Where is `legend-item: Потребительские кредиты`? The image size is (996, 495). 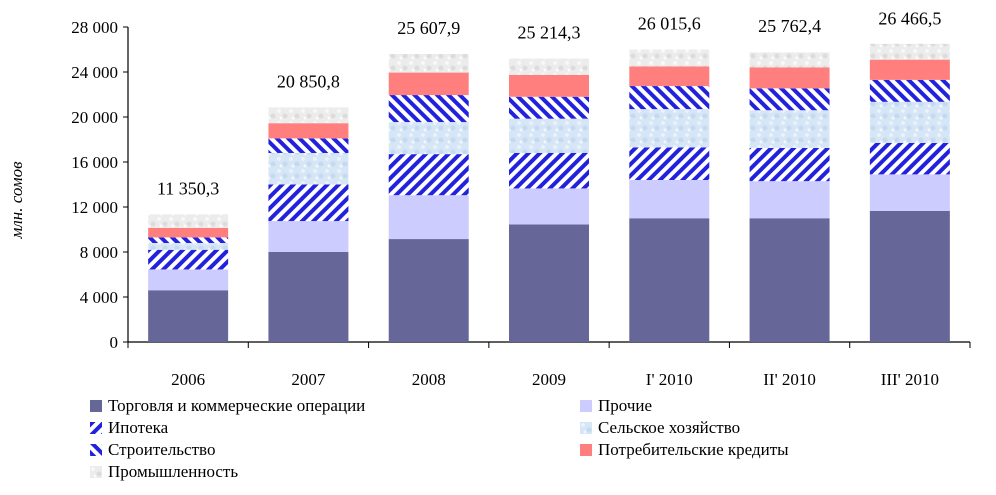 legend-item: Потребительские кредиты is located at coordinates (684, 450).